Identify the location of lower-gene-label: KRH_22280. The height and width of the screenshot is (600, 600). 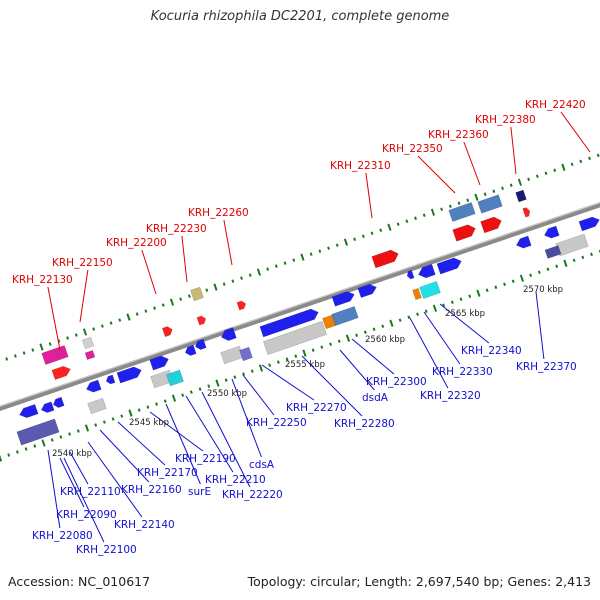
(364, 424).